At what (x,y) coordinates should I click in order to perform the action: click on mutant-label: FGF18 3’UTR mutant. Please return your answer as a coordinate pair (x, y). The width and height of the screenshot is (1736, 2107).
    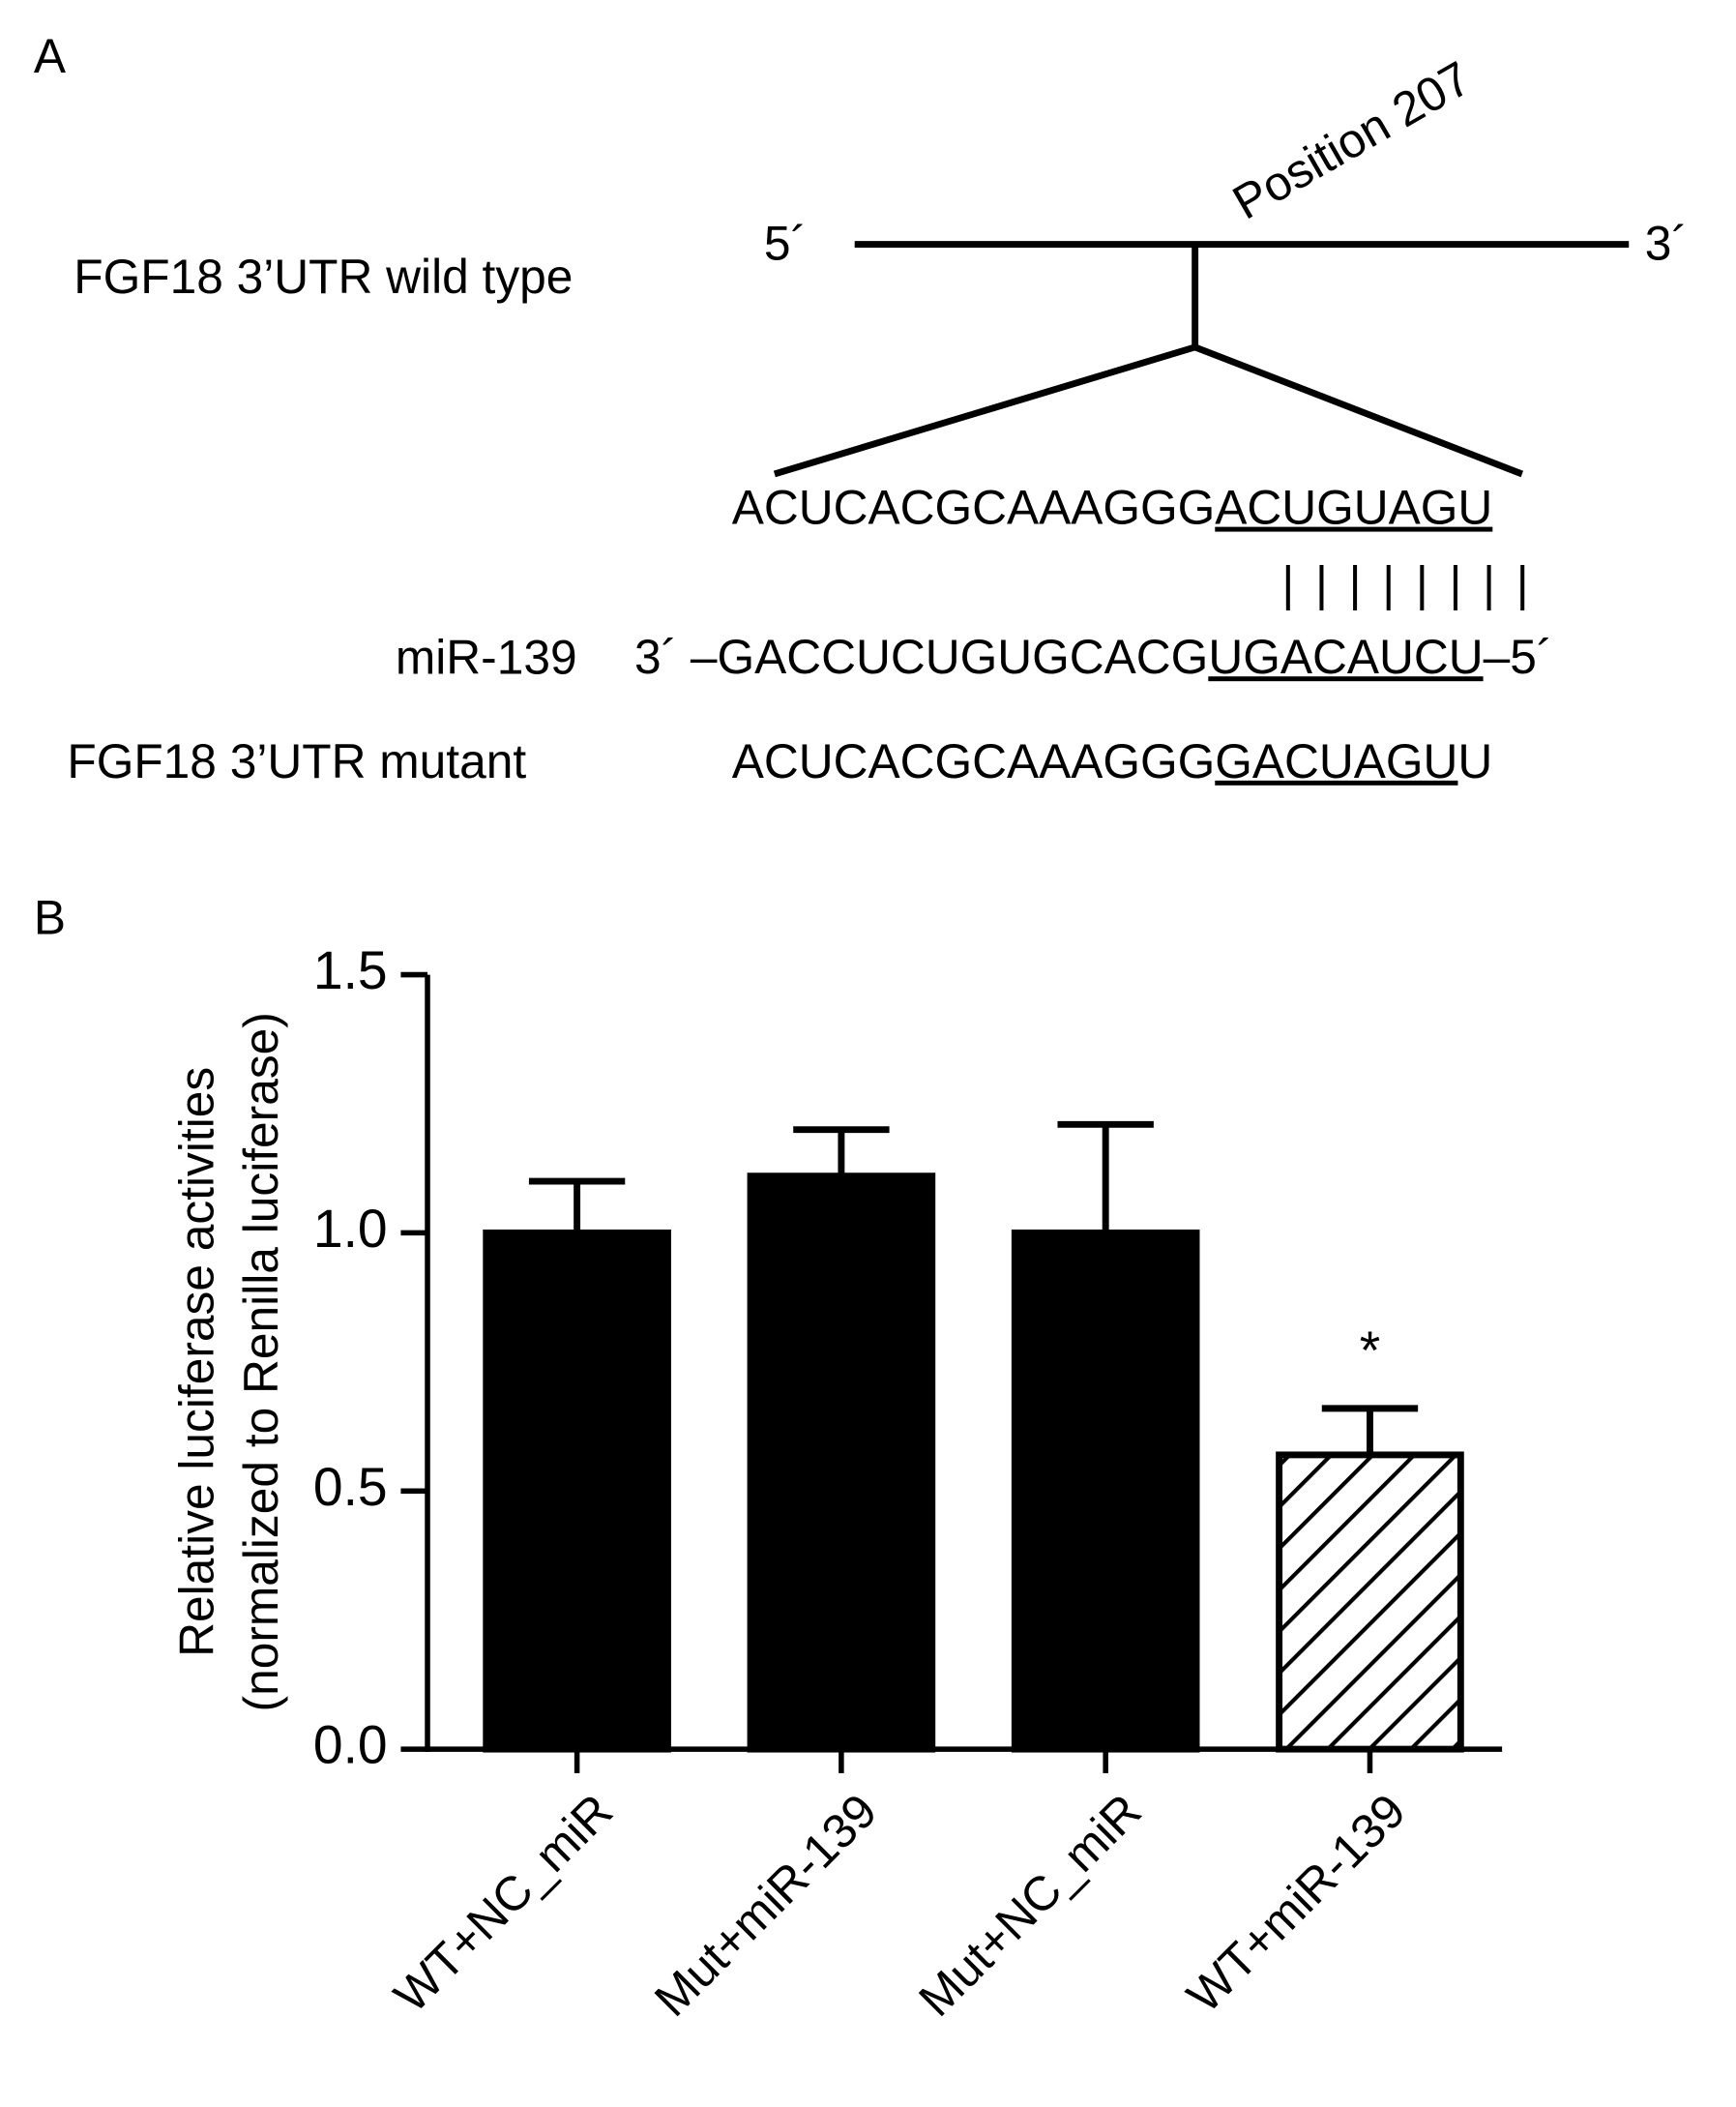
    Looking at the image, I should click on (296, 761).